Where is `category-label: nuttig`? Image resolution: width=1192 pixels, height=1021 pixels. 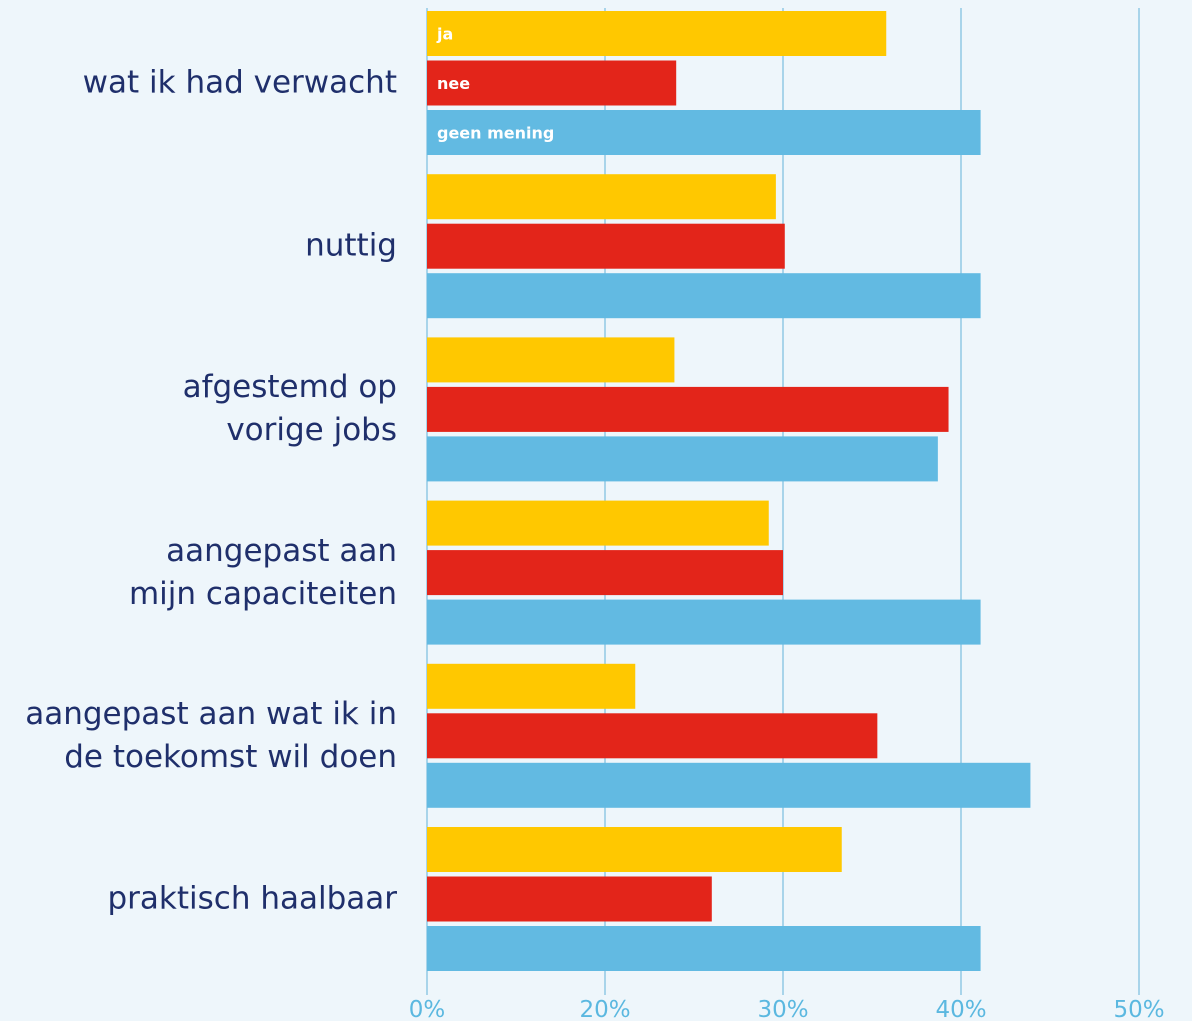
category-label: nuttig is located at coordinates (351, 245).